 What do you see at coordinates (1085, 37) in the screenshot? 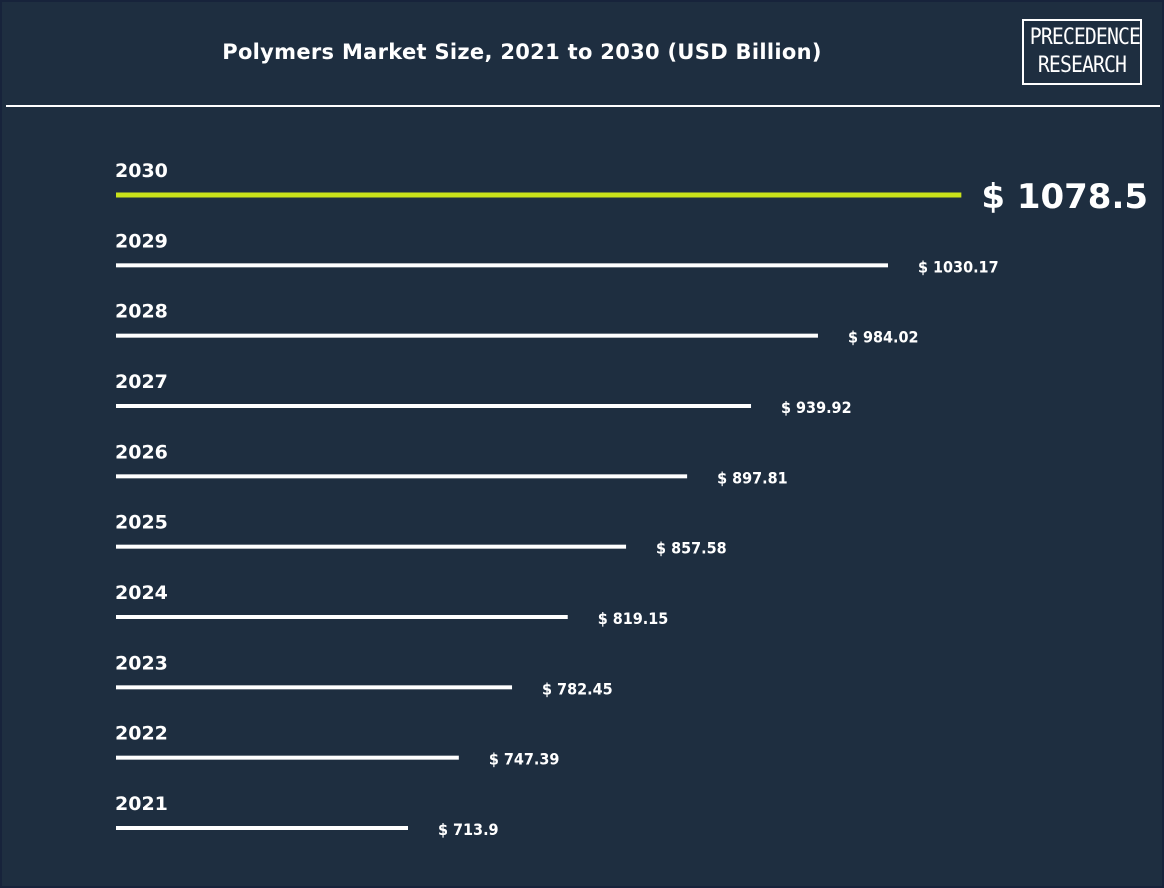
I see `logo-line-1: PRECEDENCE` at bounding box center [1085, 37].